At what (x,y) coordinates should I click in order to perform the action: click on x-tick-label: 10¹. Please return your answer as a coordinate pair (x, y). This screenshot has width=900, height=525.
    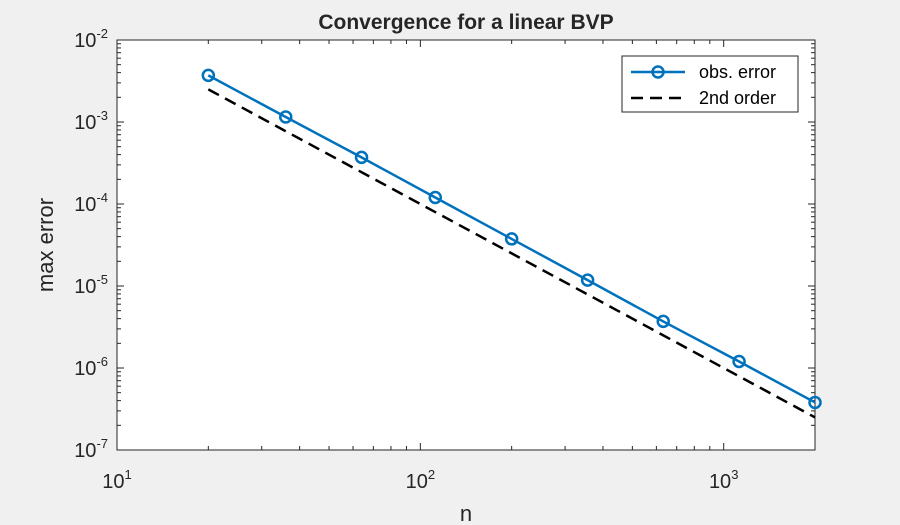
    Looking at the image, I should click on (116, 480).